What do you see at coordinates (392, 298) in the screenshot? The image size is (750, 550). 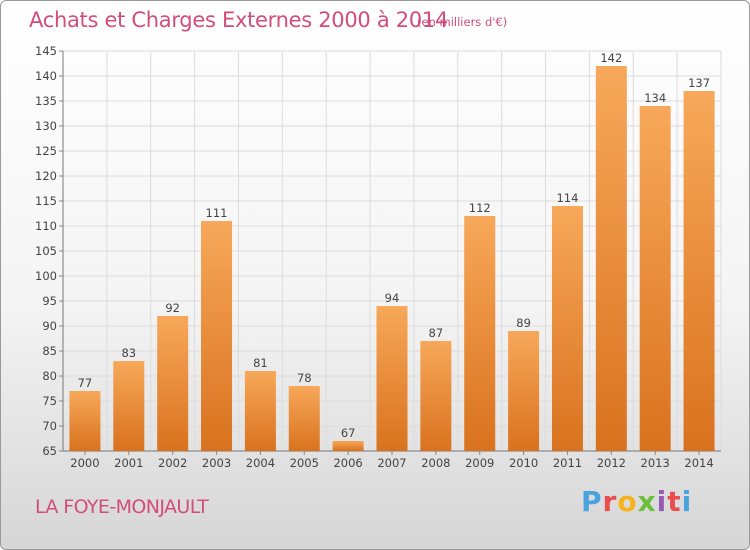 I see `data-label: 94` at bounding box center [392, 298].